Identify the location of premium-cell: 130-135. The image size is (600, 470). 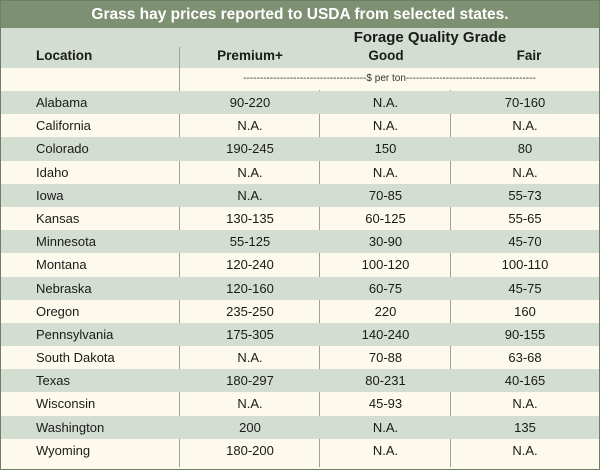
(250, 218).